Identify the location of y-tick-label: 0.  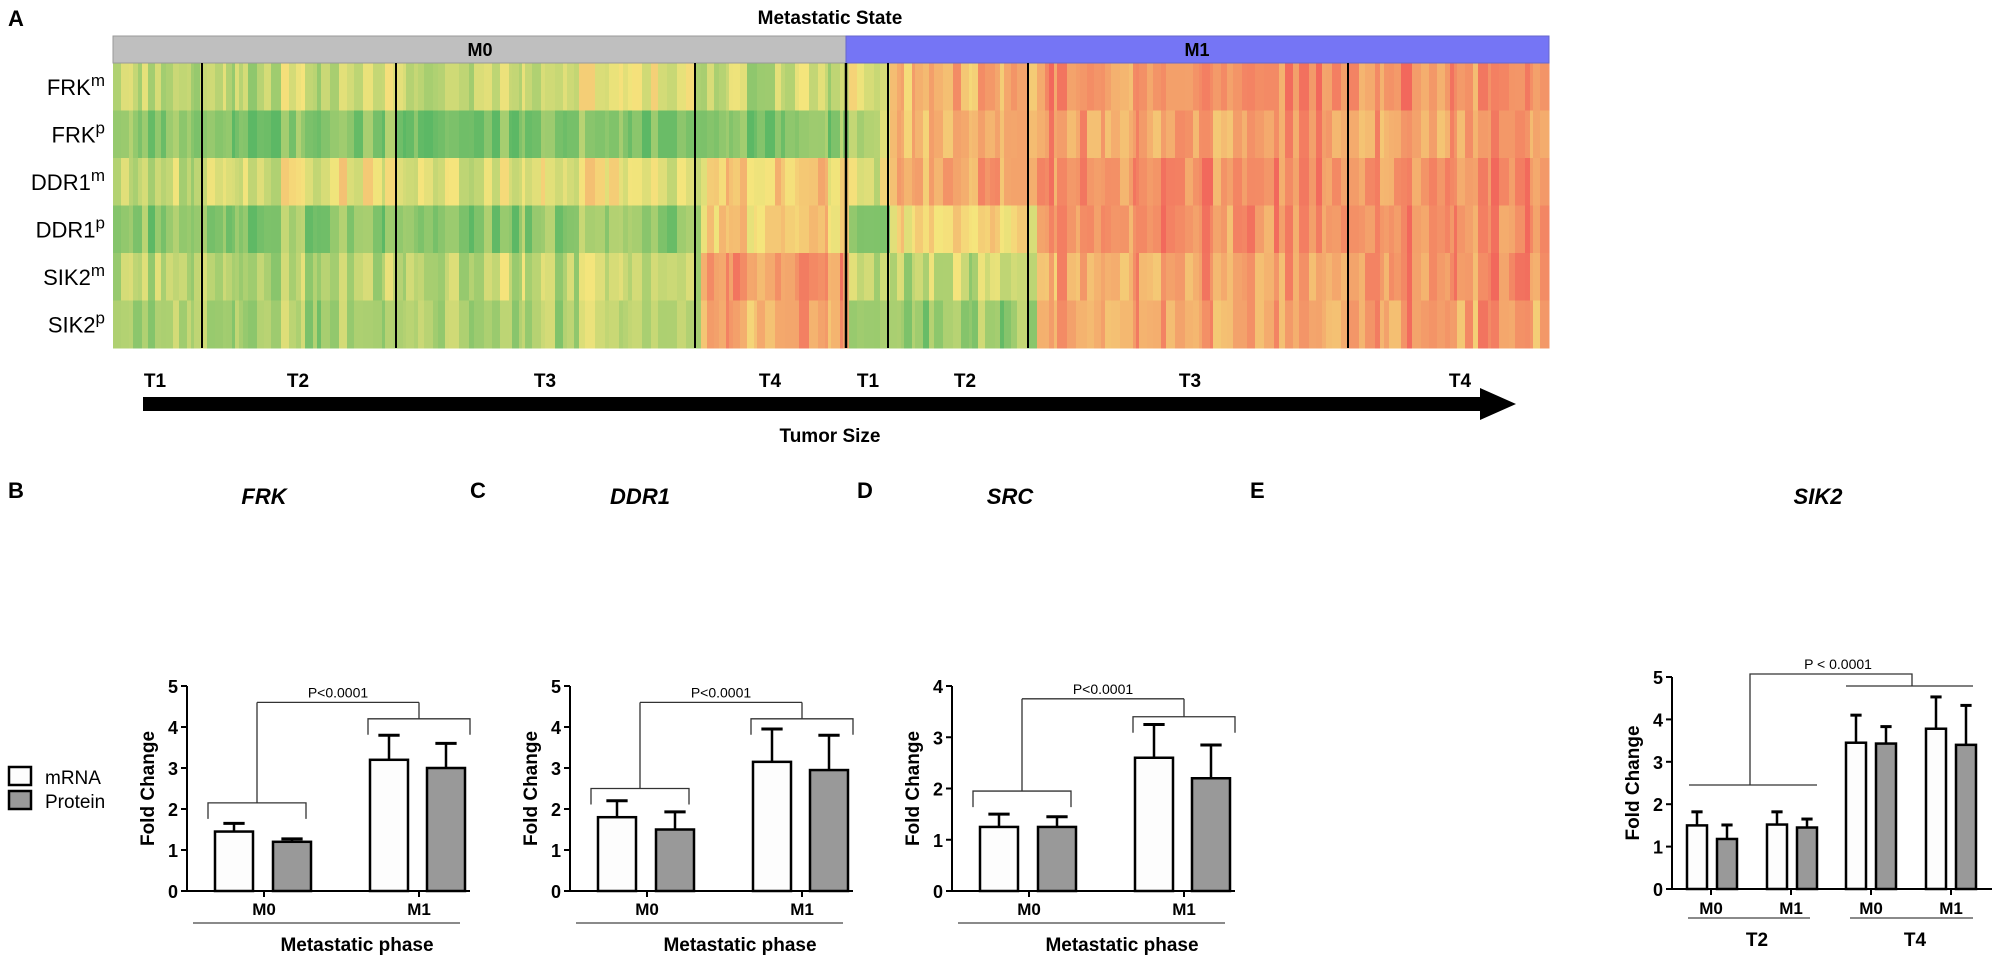
(1658, 890).